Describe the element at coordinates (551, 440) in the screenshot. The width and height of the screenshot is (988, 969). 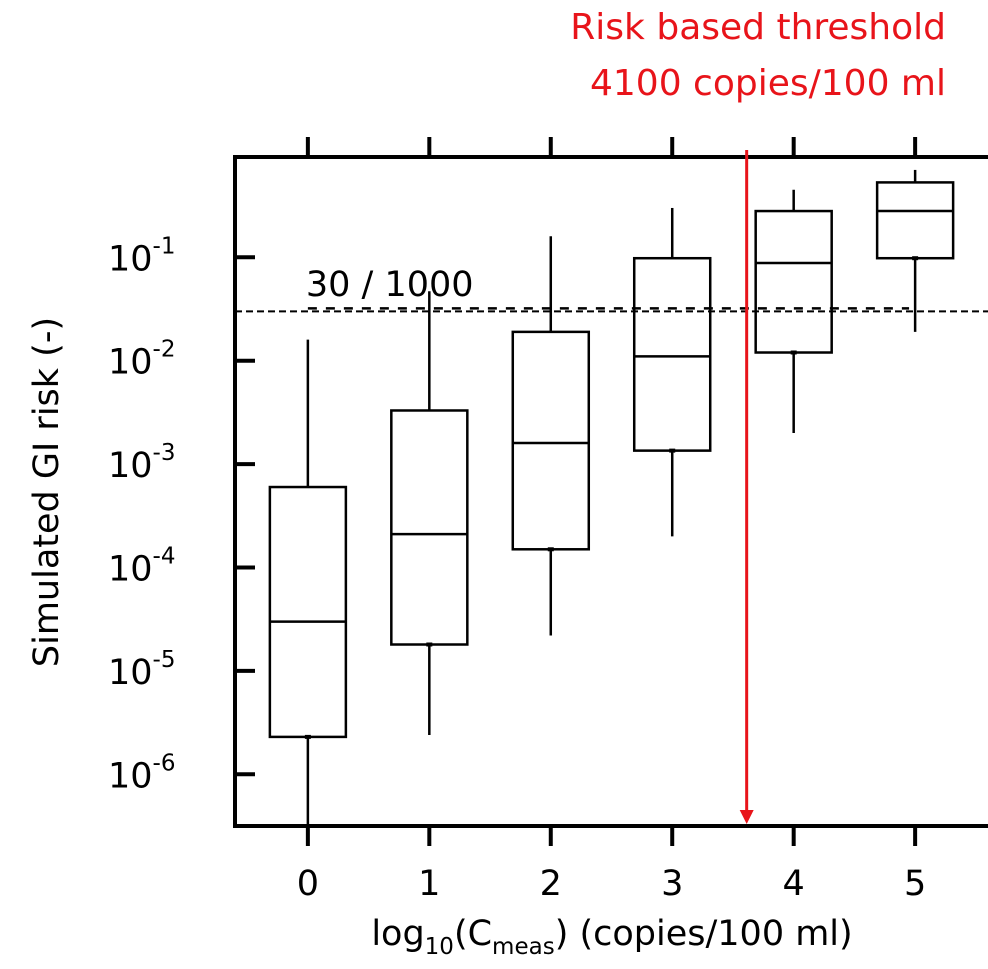
I see `box-2-iqr` at that location.